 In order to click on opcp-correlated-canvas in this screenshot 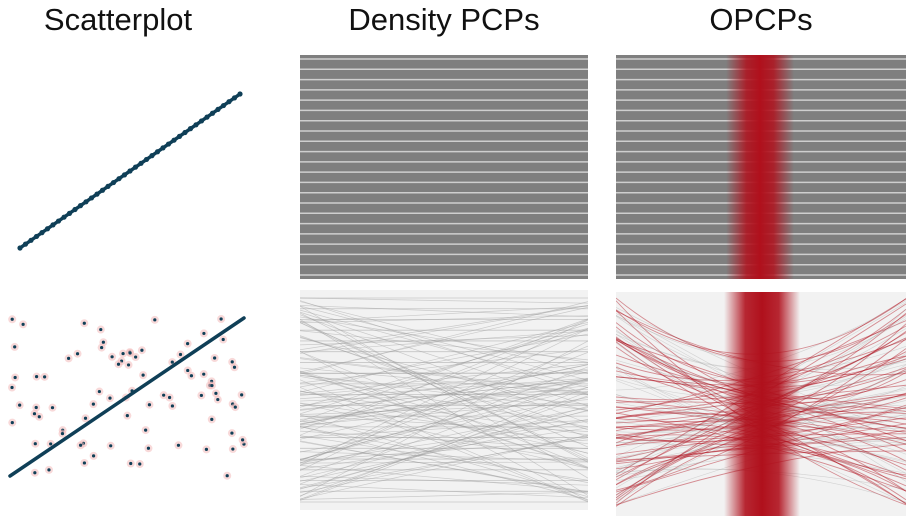, I will do `click(761, 167)`.